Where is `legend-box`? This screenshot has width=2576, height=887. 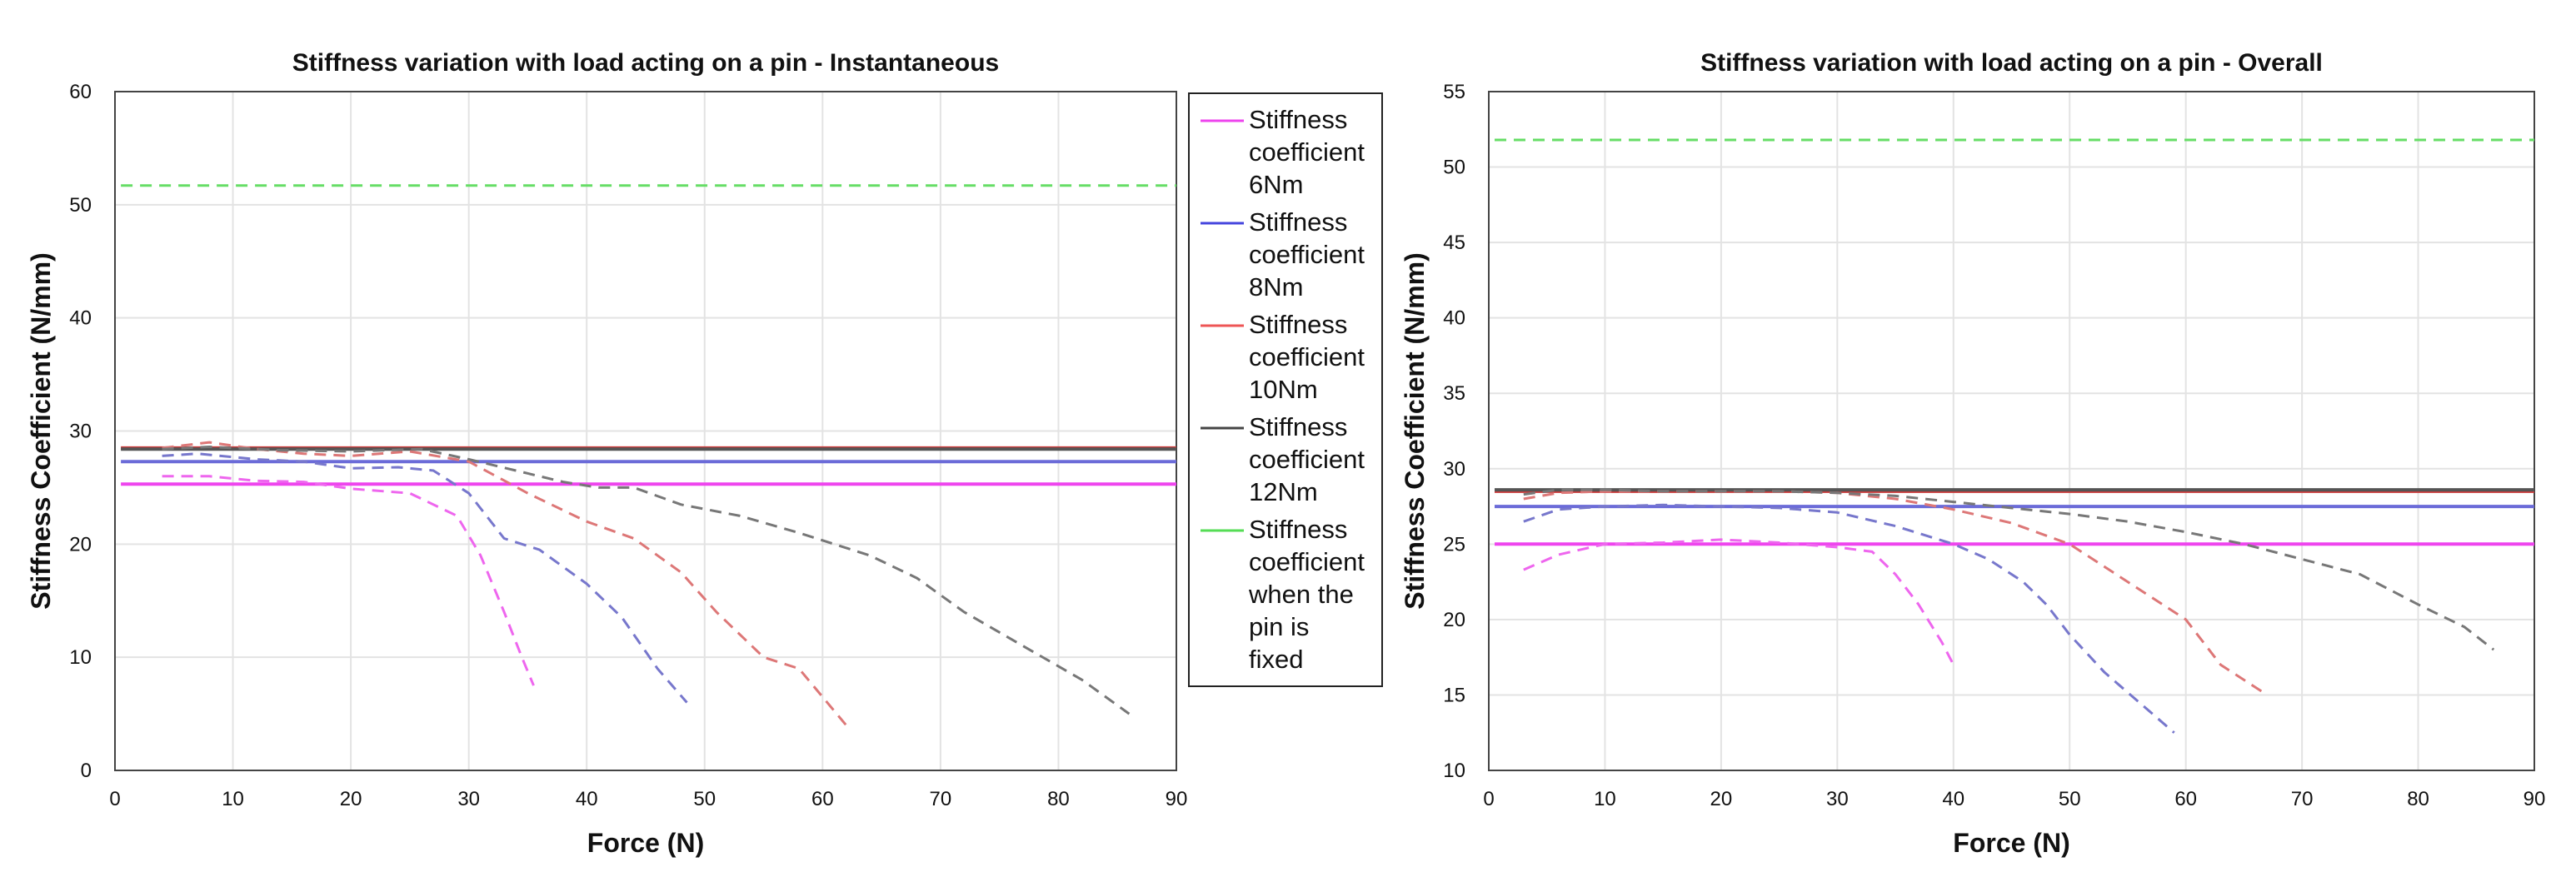 legend-box is located at coordinates (1285, 389).